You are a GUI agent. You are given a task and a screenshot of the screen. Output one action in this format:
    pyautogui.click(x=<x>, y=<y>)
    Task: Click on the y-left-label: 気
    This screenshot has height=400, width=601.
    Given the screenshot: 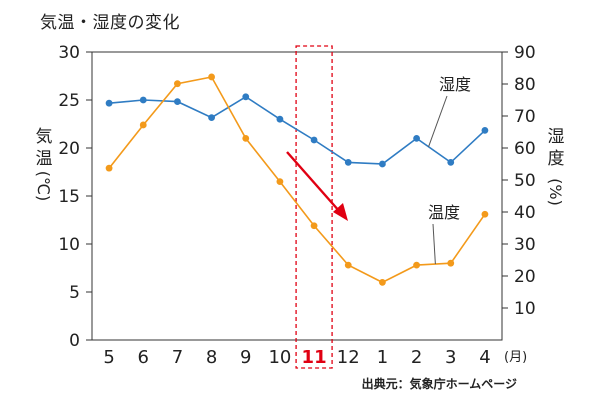 What is the action you would take?
    pyautogui.click(x=44, y=137)
    